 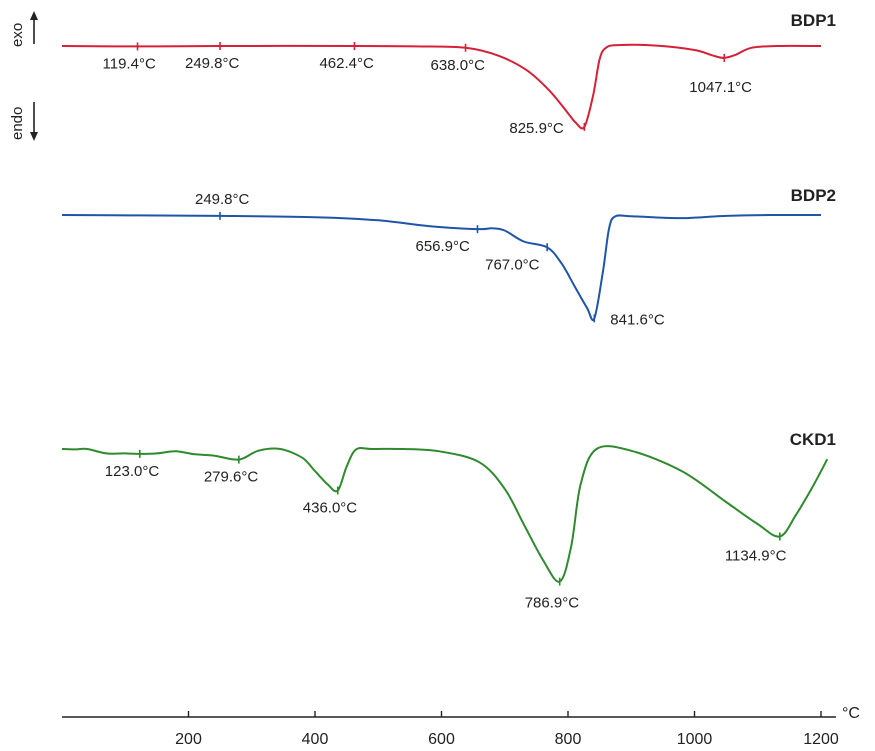 I want to click on peak-label: 462.4°C, so click(x=346, y=63).